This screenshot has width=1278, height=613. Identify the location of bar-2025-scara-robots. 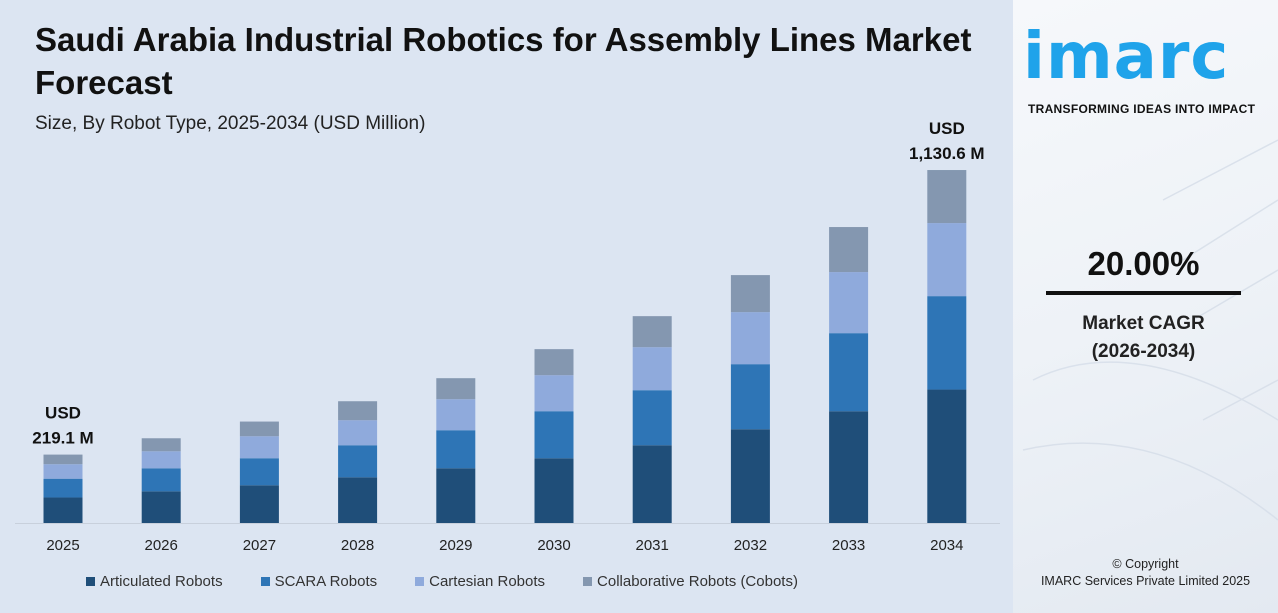
(63, 488).